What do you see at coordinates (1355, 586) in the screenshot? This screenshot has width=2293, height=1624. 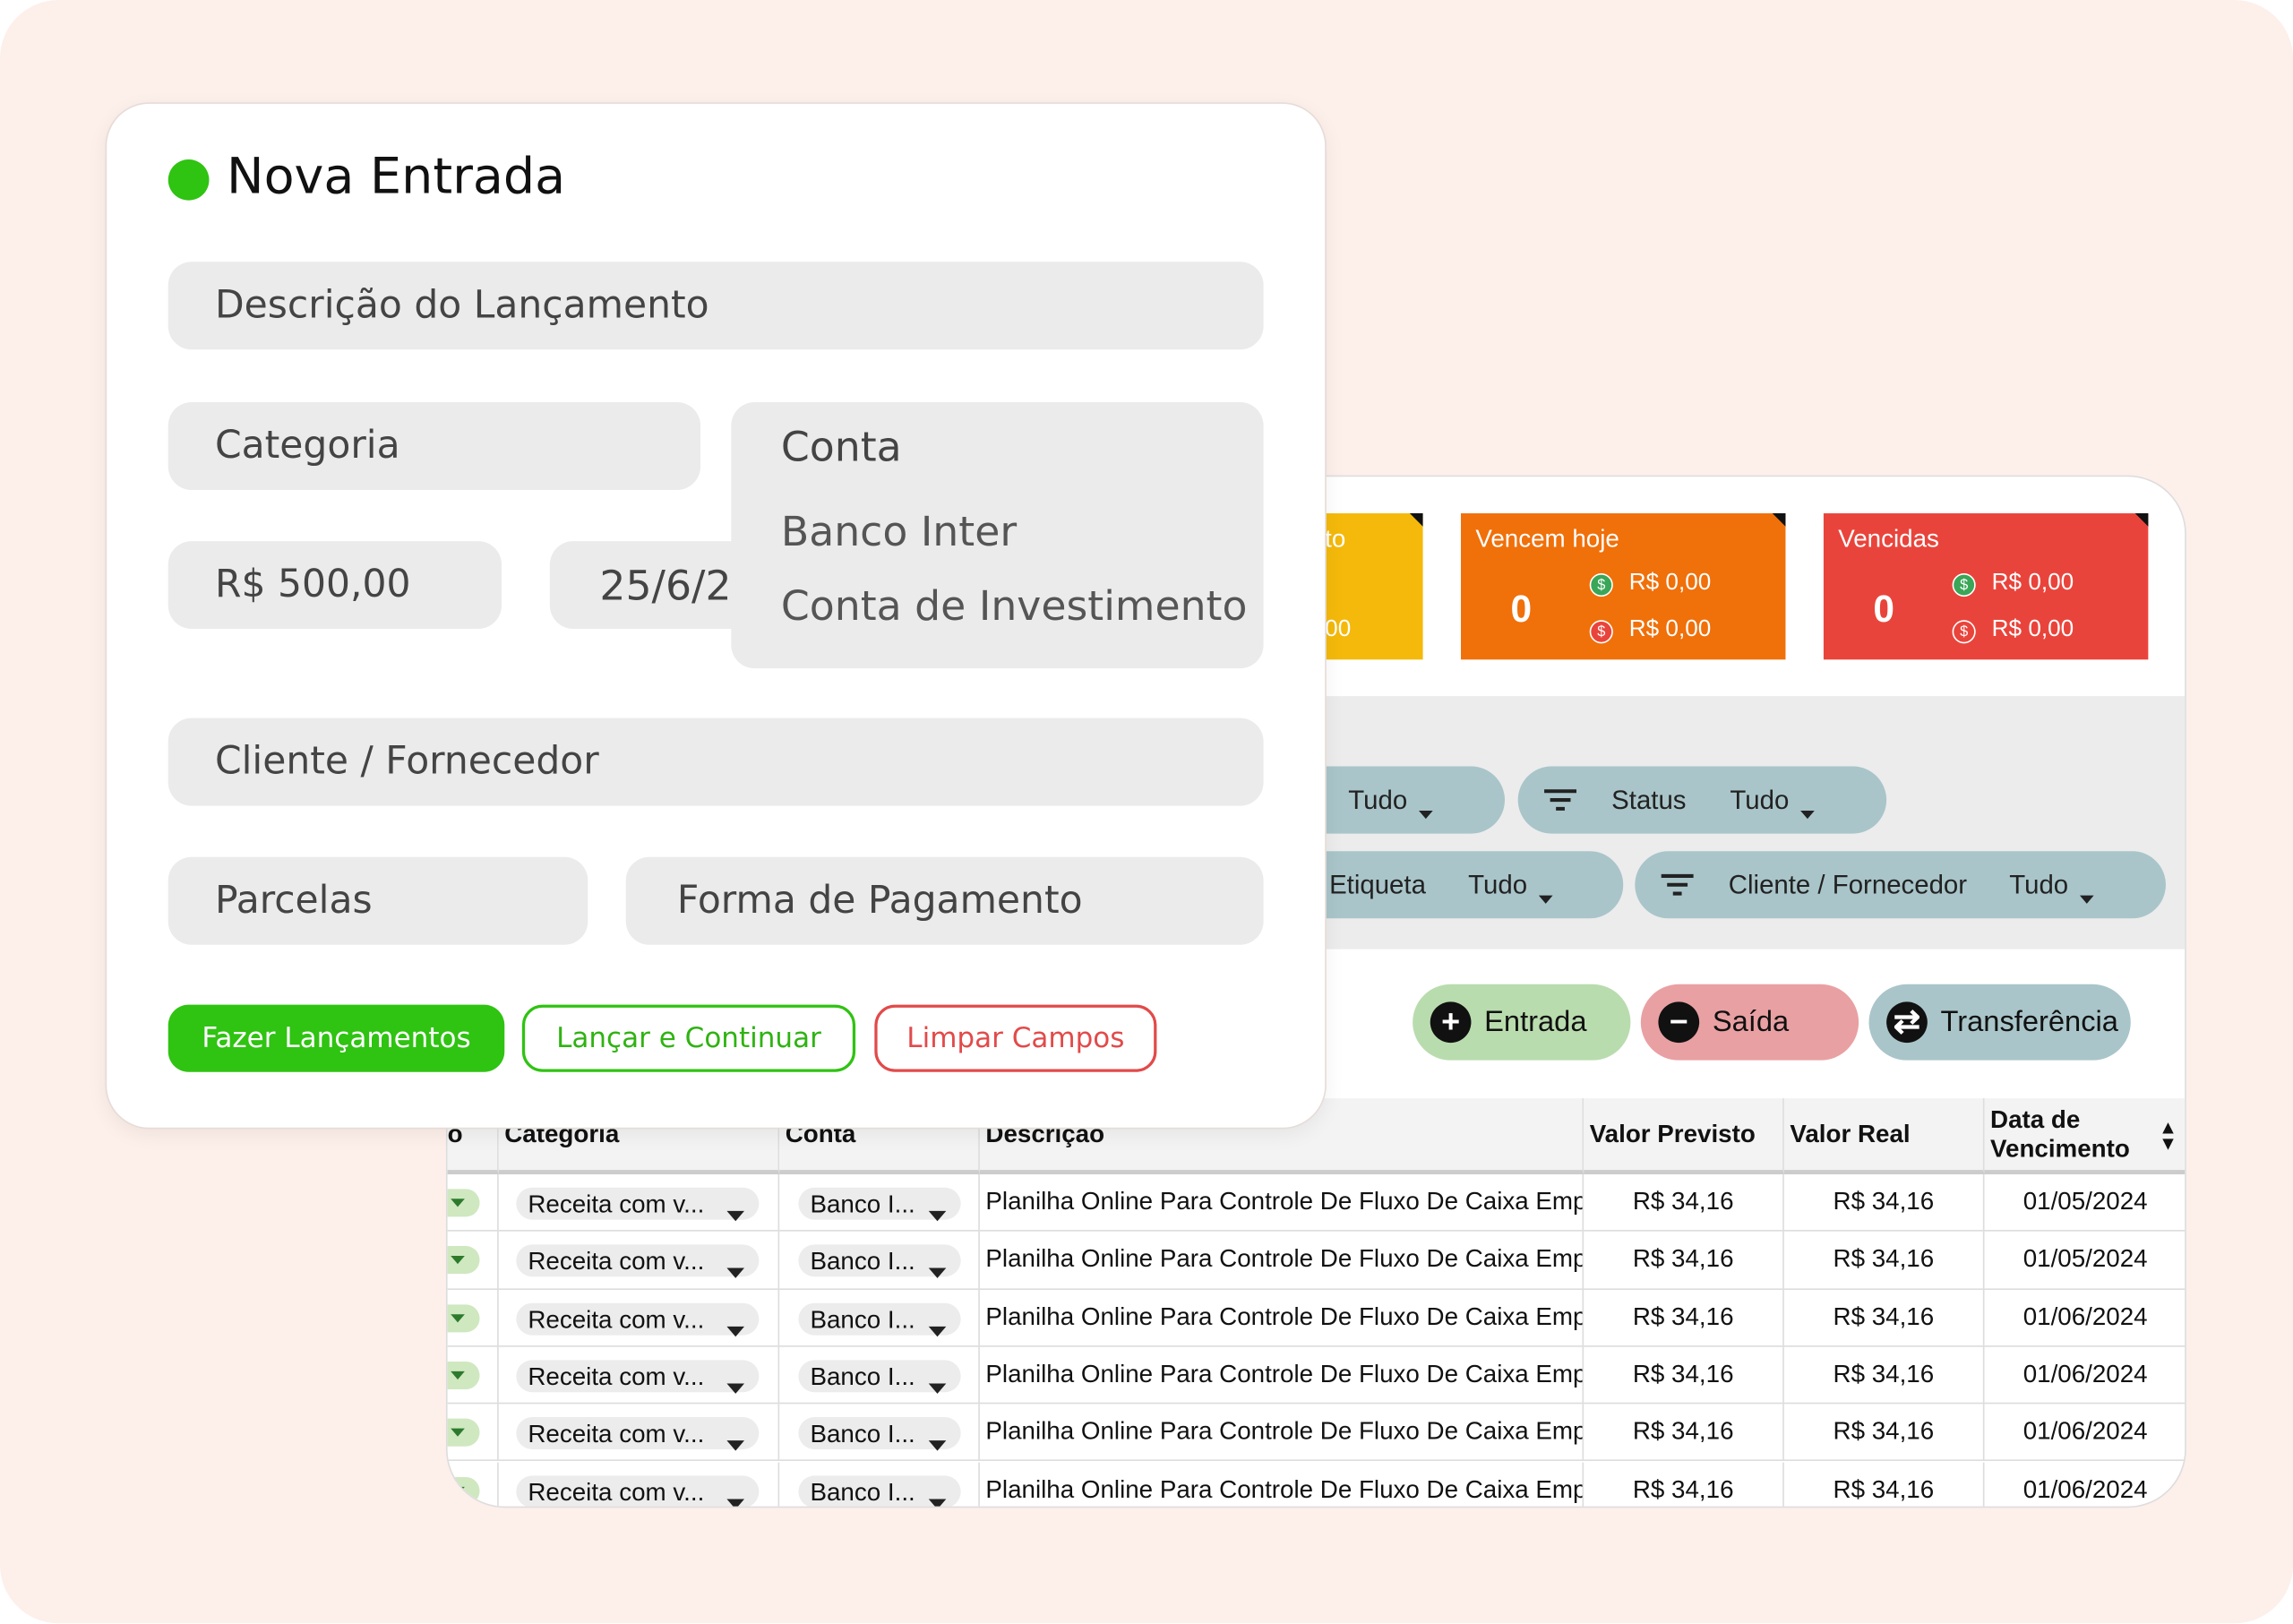 I see `summary-card: to 00` at bounding box center [1355, 586].